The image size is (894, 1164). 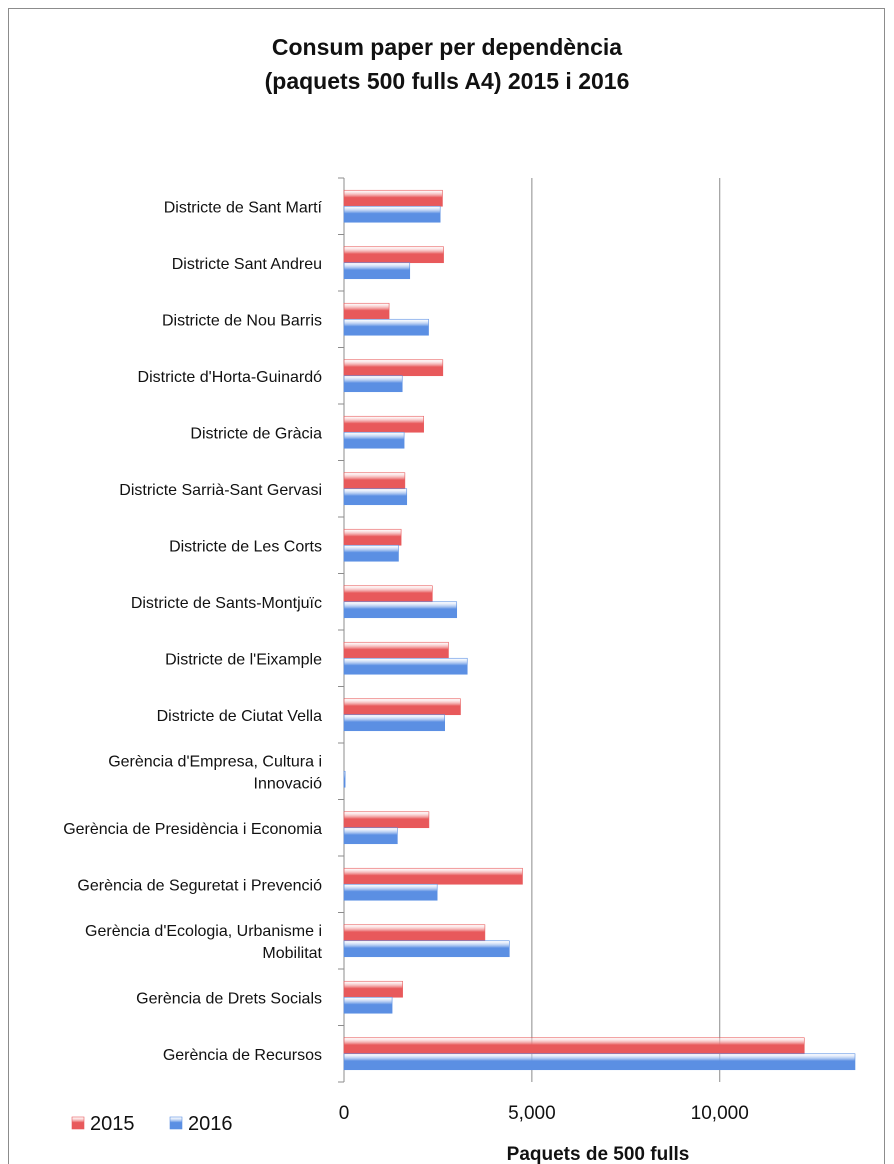 What do you see at coordinates (532, 1113) in the screenshot?
I see `x-tick-label: 5,000` at bounding box center [532, 1113].